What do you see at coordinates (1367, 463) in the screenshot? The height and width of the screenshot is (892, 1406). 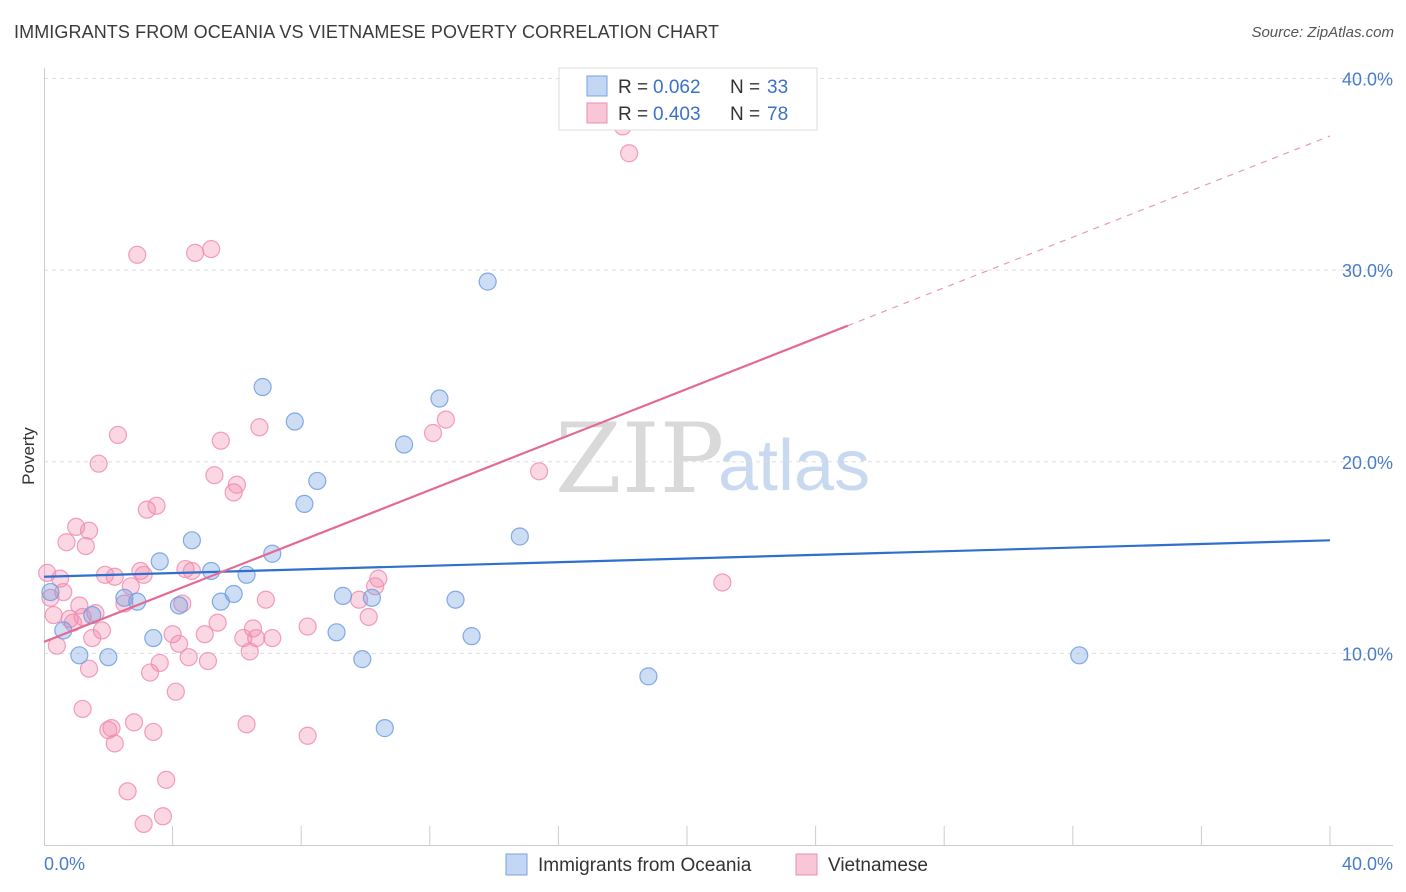 I see `y-tick-label: 20.0%` at bounding box center [1367, 463].